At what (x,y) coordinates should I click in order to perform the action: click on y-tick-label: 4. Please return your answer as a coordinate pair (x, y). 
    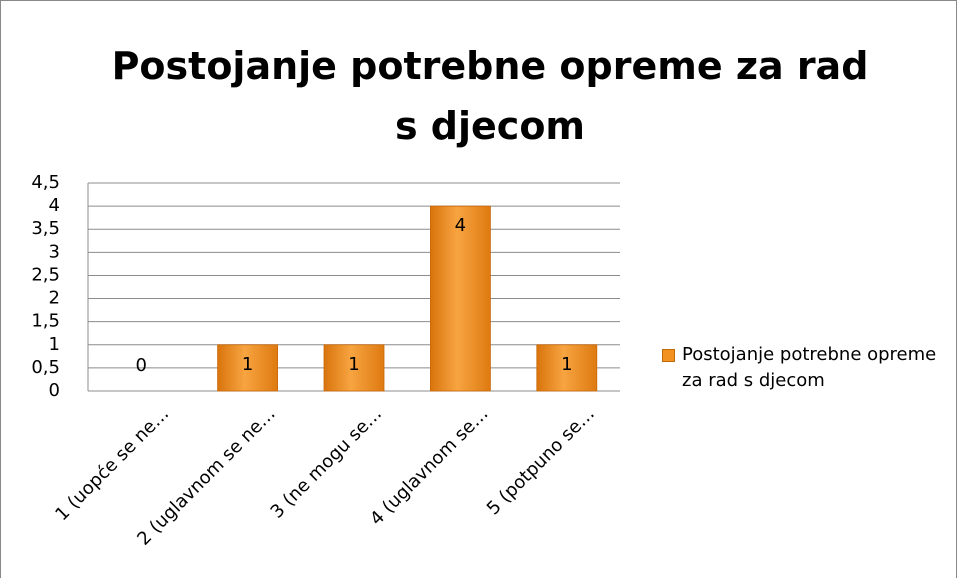
    Looking at the image, I should click on (54, 205).